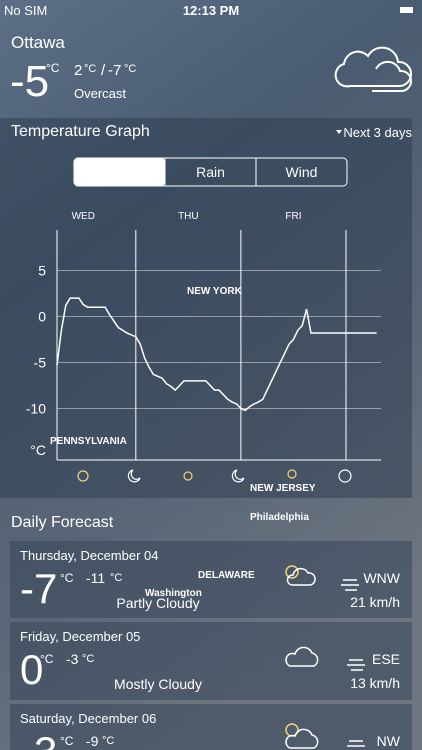 This screenshot has height=750, width=422. I want to click on range-selector: Next 3 days, so click(377, 132).